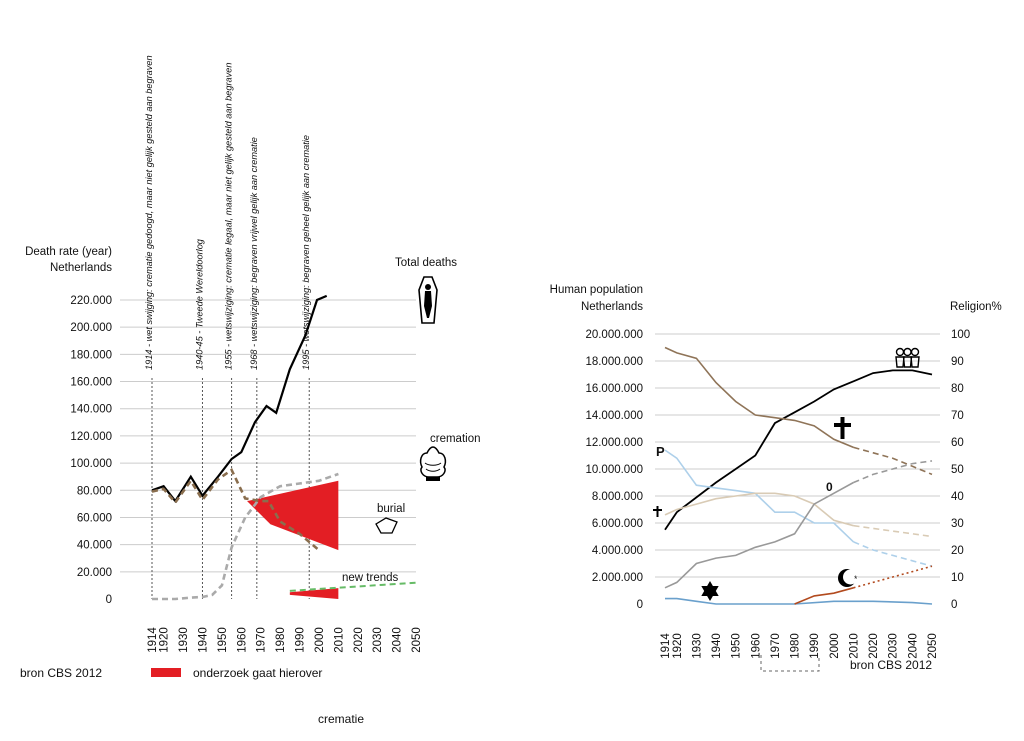  I want to click on event-label-1940: 1940-45 - Tweede Wereldoorlog, so click(199, 304).